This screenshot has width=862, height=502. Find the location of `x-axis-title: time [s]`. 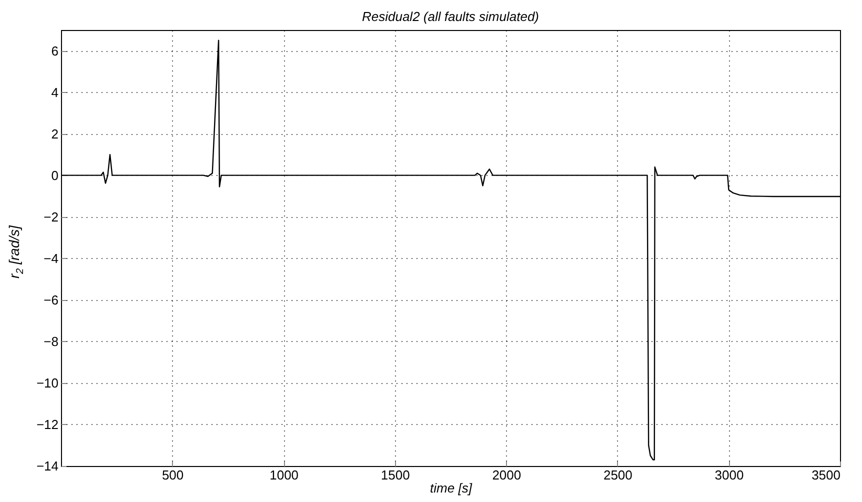

x-axis-title: time [s] is located at coordinates (451, 488).